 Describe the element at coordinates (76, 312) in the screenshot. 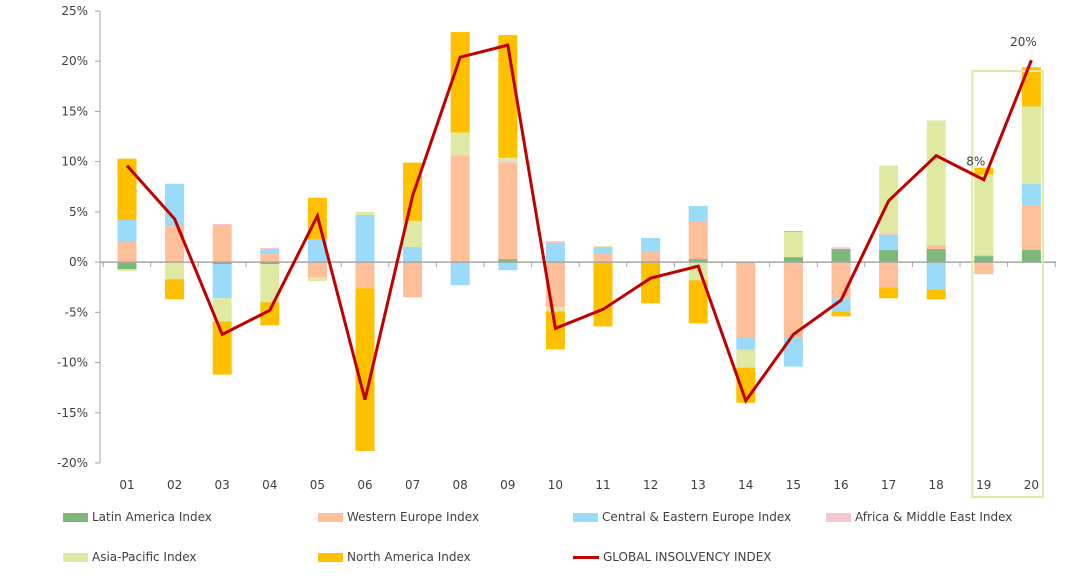

I see `y-tick-label: -5%` at that location.